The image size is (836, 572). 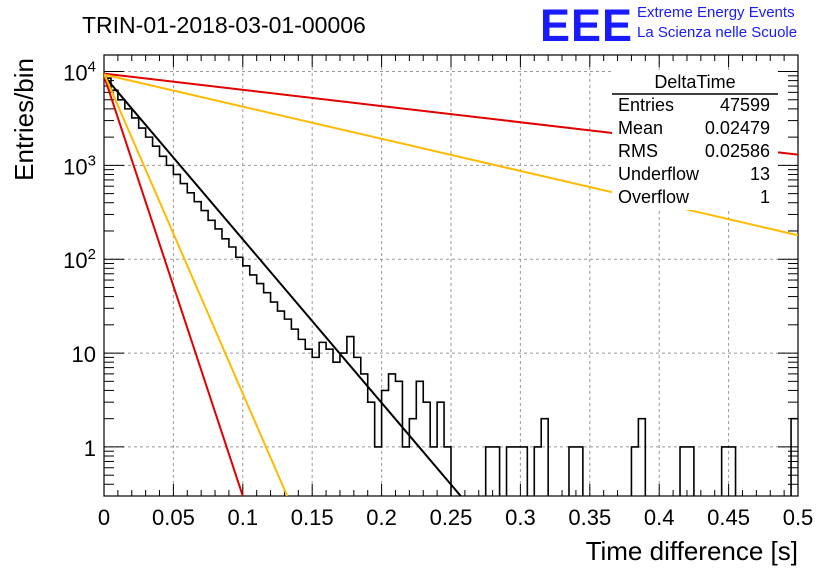 I want to click on logo-line-2: La Scienza nelle Scuole, so click(x=717, y=32).